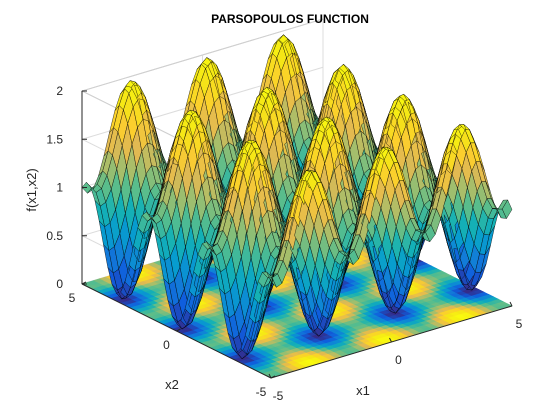  Describe the element at coordinates (54, 139) in the screenshot. I see `z-tick-label: 1.5` at that location.